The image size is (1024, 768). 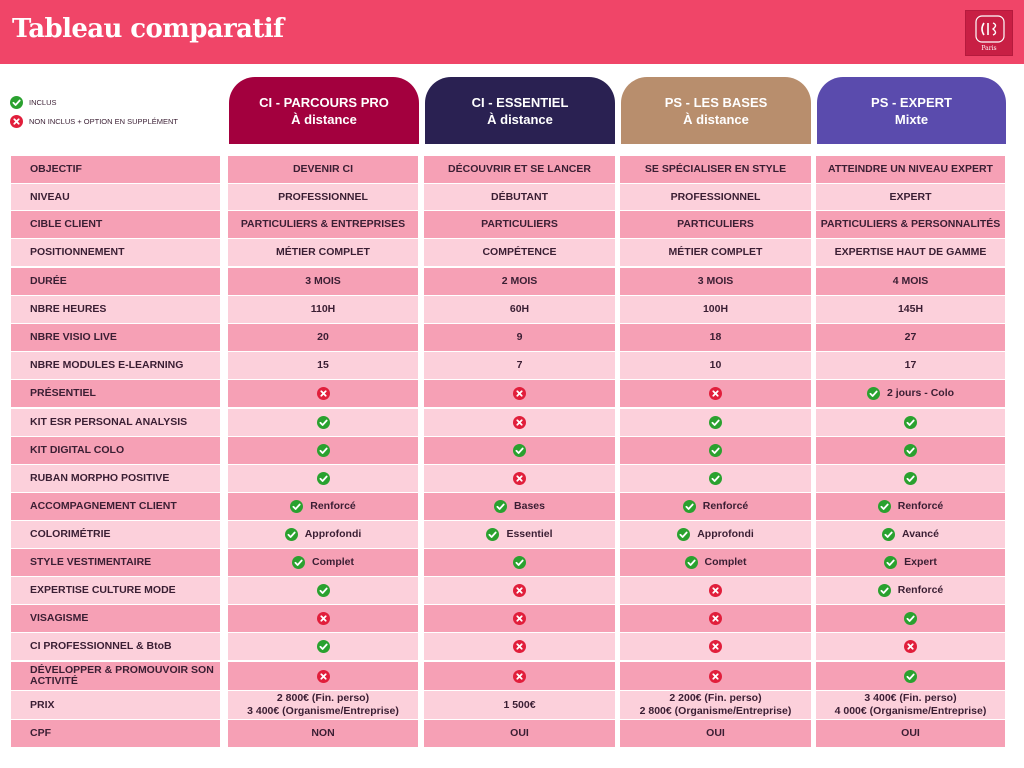 I want to click on table-row: NBRE MODULES E-LEARNING 15 7 10 17, so click(x=512, y=365).